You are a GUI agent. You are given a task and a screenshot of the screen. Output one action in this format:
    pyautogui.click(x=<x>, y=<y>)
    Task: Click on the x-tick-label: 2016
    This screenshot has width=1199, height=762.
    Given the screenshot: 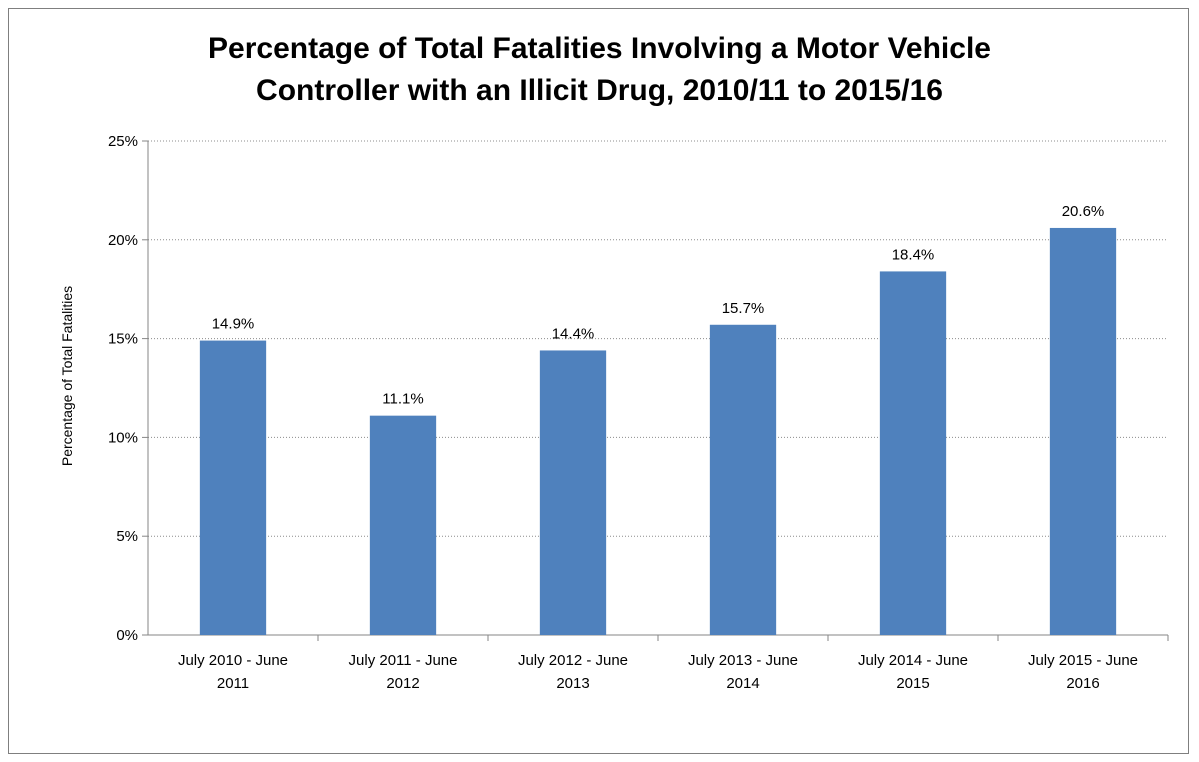 What is the action you would take?
    pyautogui.click(x=1082, y=683)
    